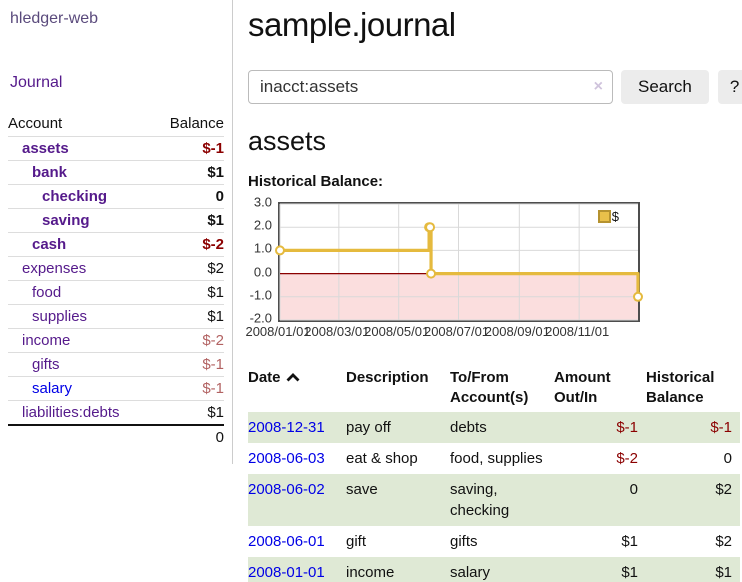 Image resolution: width=742 pixels, height=582 pixels. What do you see at coordinates (262, 202) in the screenshot?
I see `y-tick-label: 3.0` at bounding box center [262, 202].